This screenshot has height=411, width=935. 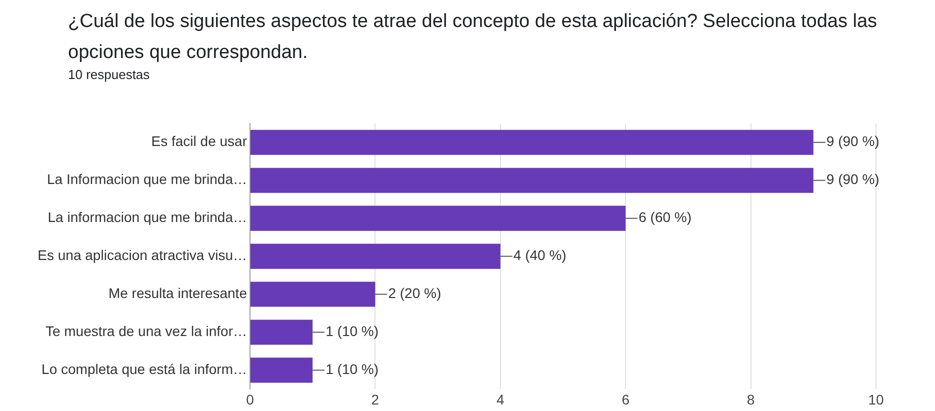 I want to click on data-label: 2 (20 %), so click(x=415, y=293).